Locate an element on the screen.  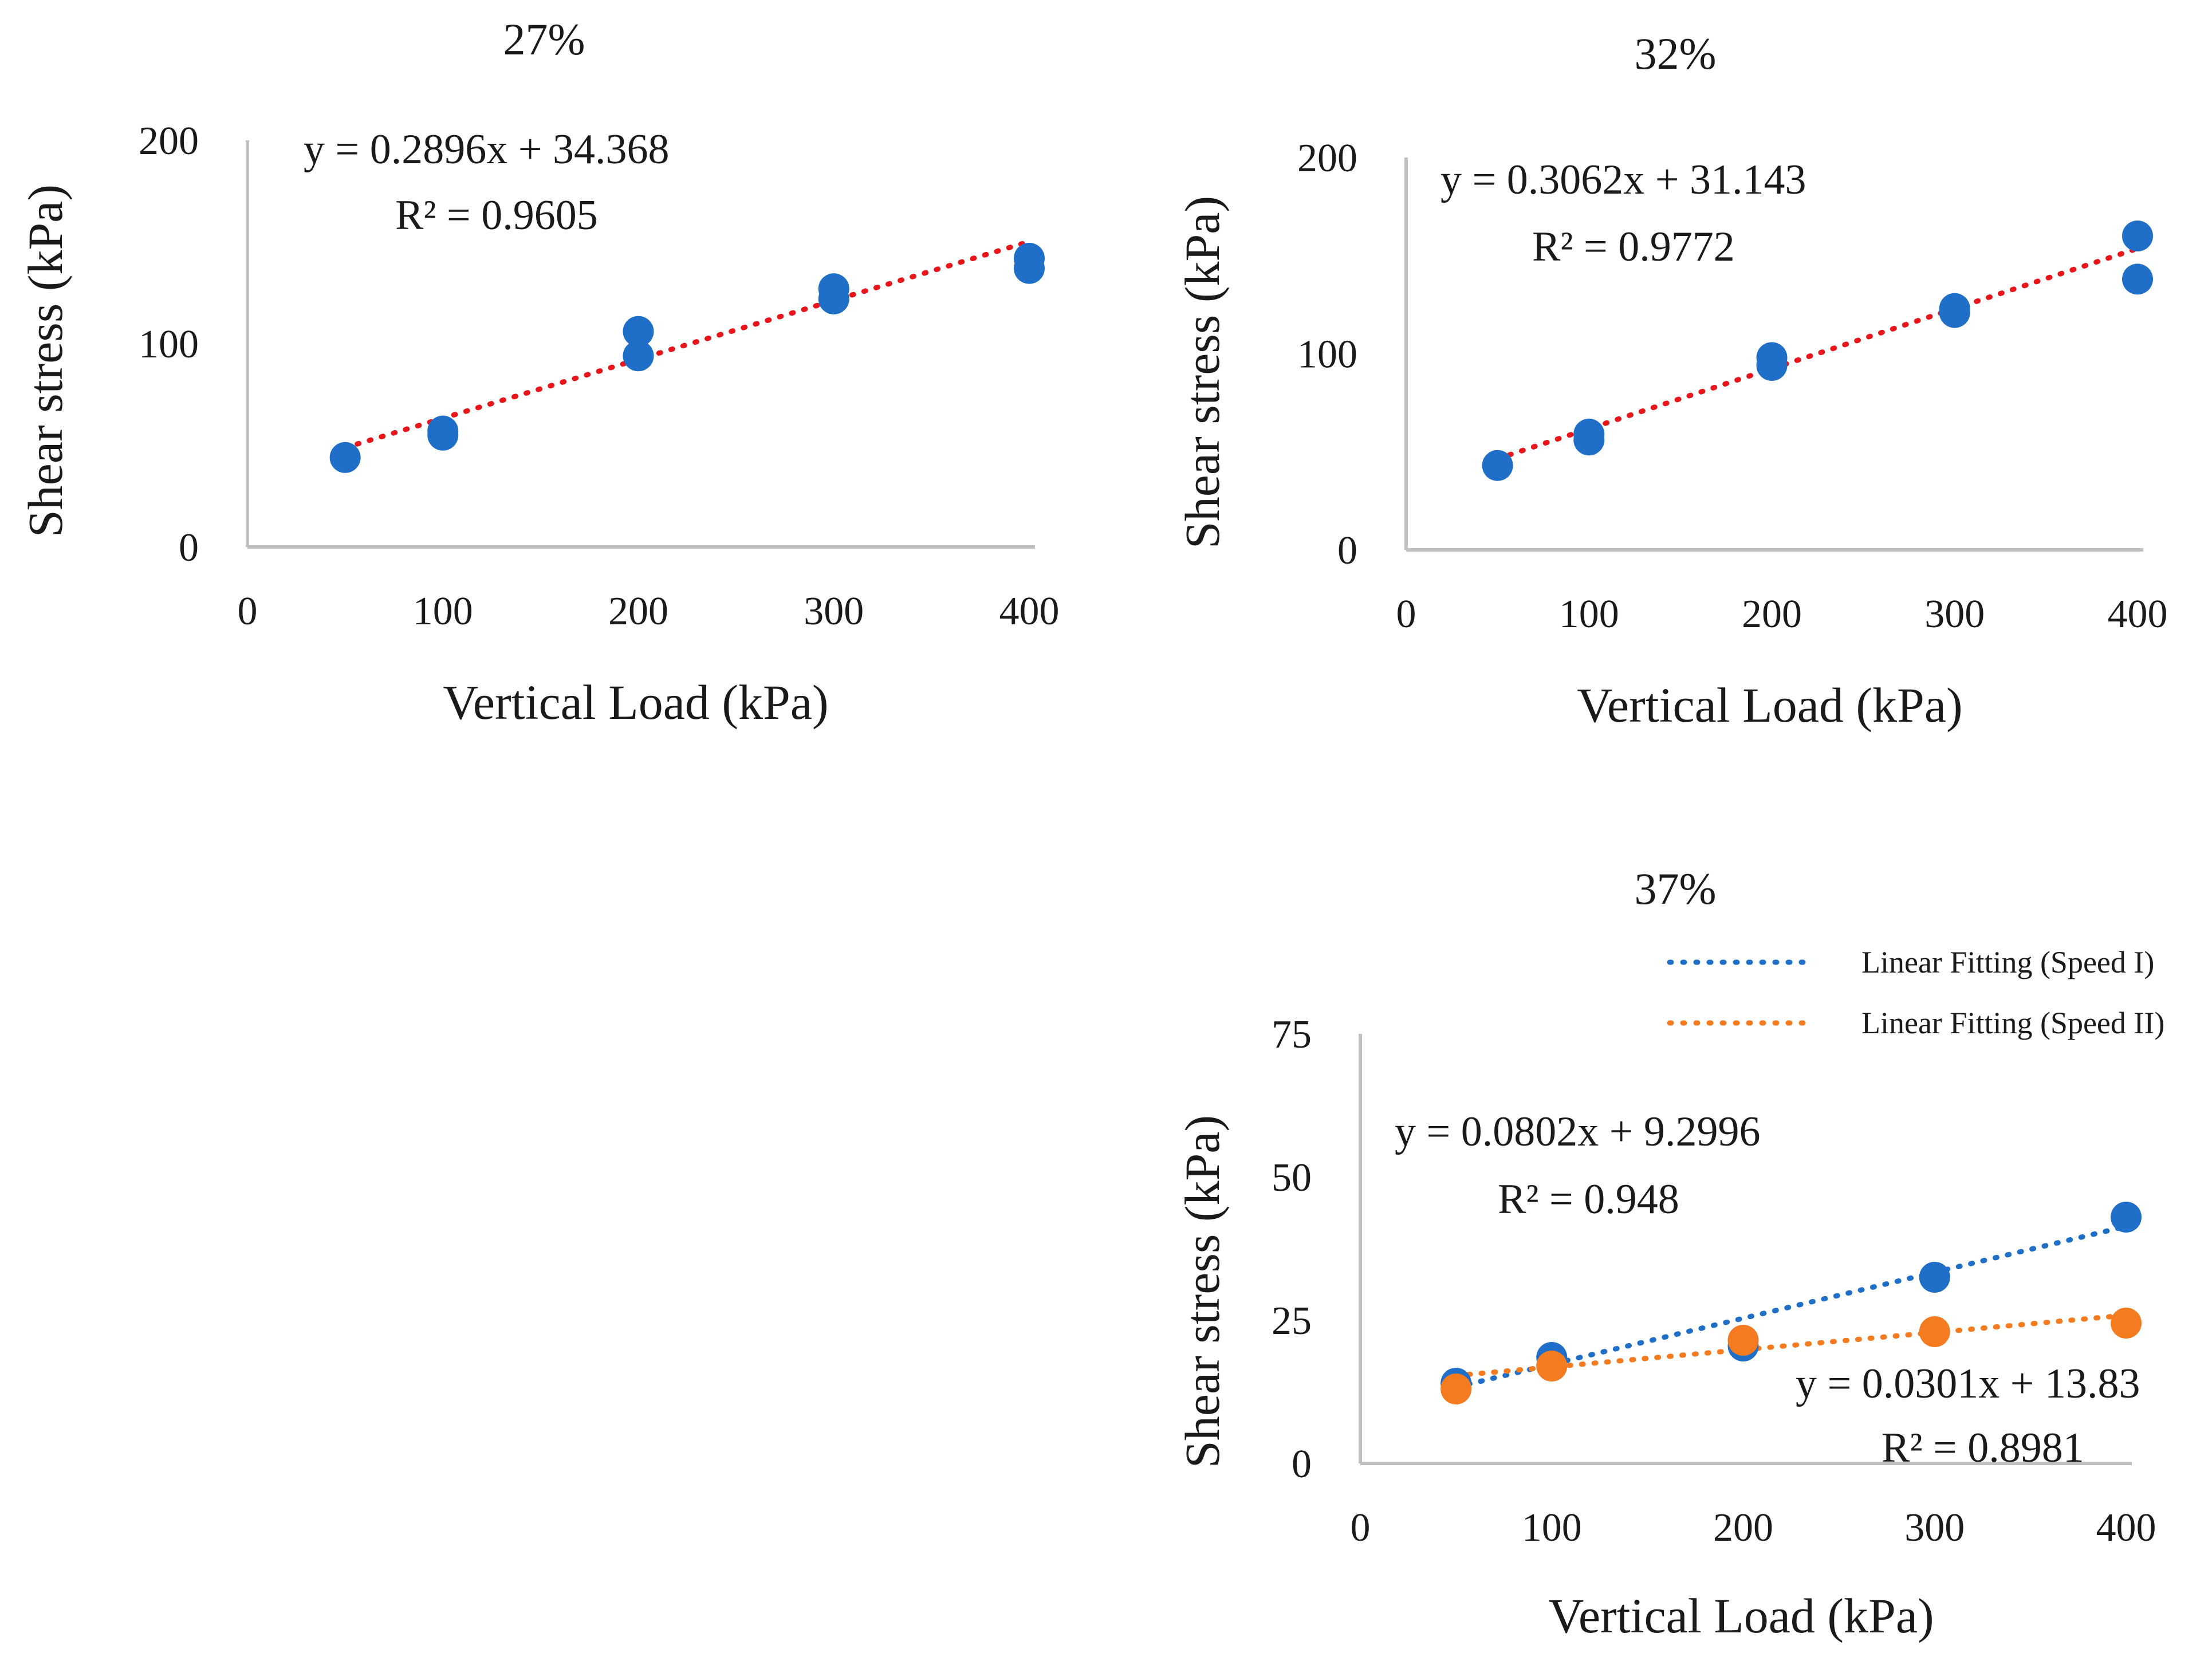
chart-title: 32% is located at coordinates (1676, 53).